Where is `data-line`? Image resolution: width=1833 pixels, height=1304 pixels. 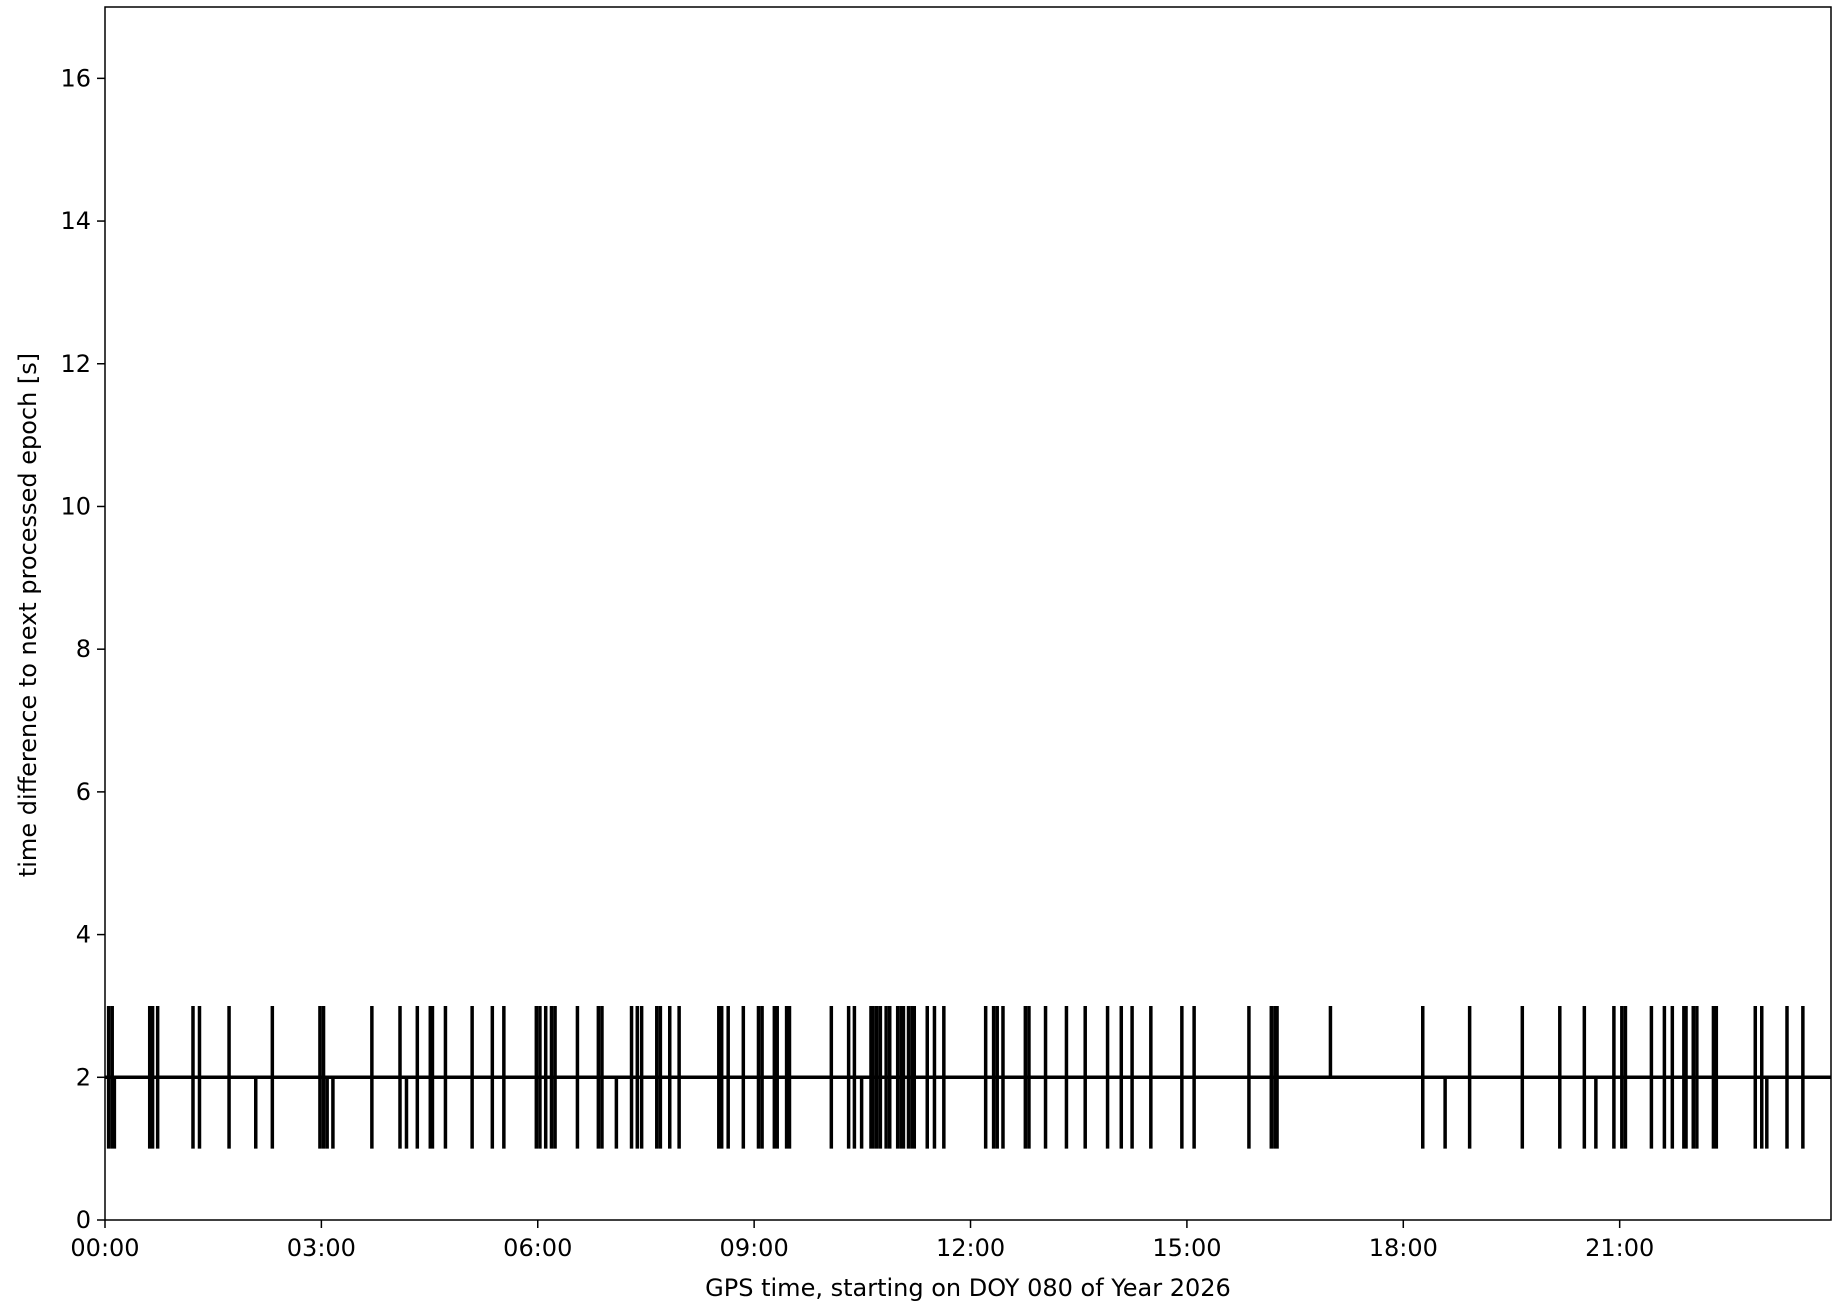 data-line is located at coordinates (955, 1077).